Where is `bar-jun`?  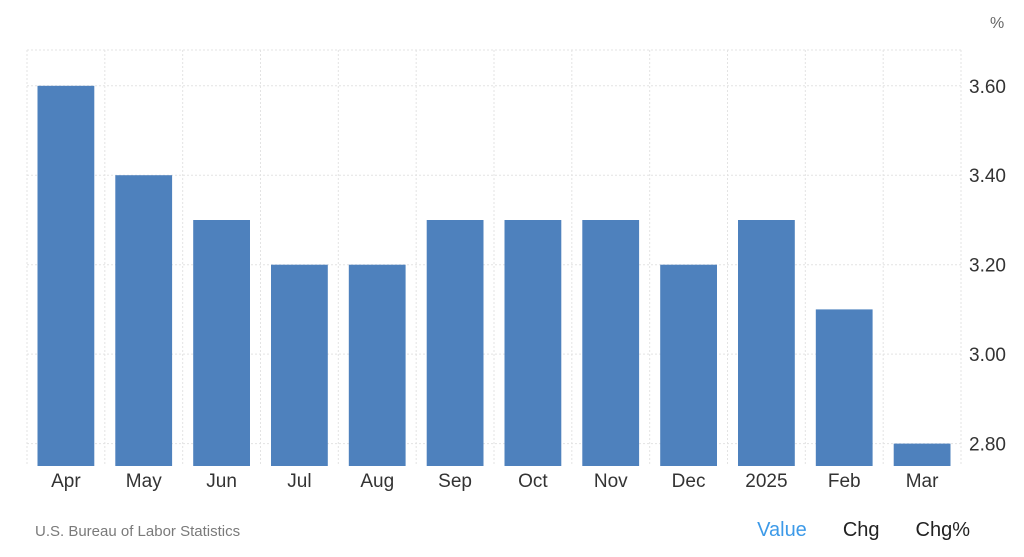 bar-jun is located at coordinates (221, 343).